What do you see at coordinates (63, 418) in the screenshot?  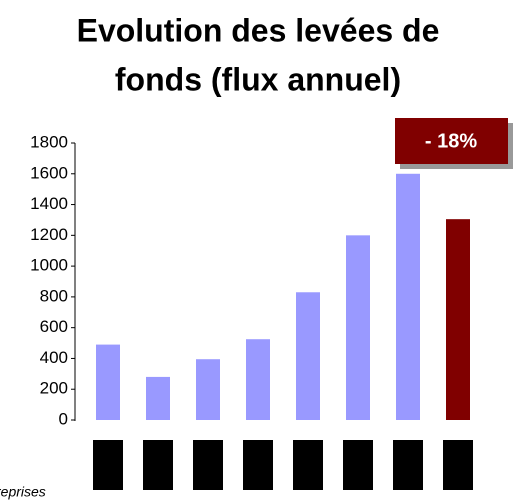 I see `y-tick-label: 0` at bounding box center [63, 418].